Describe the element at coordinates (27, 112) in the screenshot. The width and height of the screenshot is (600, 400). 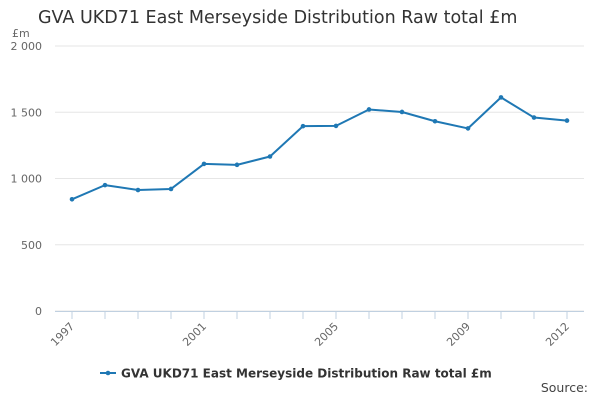
I see `y-tick-label: 1 500` at that location.